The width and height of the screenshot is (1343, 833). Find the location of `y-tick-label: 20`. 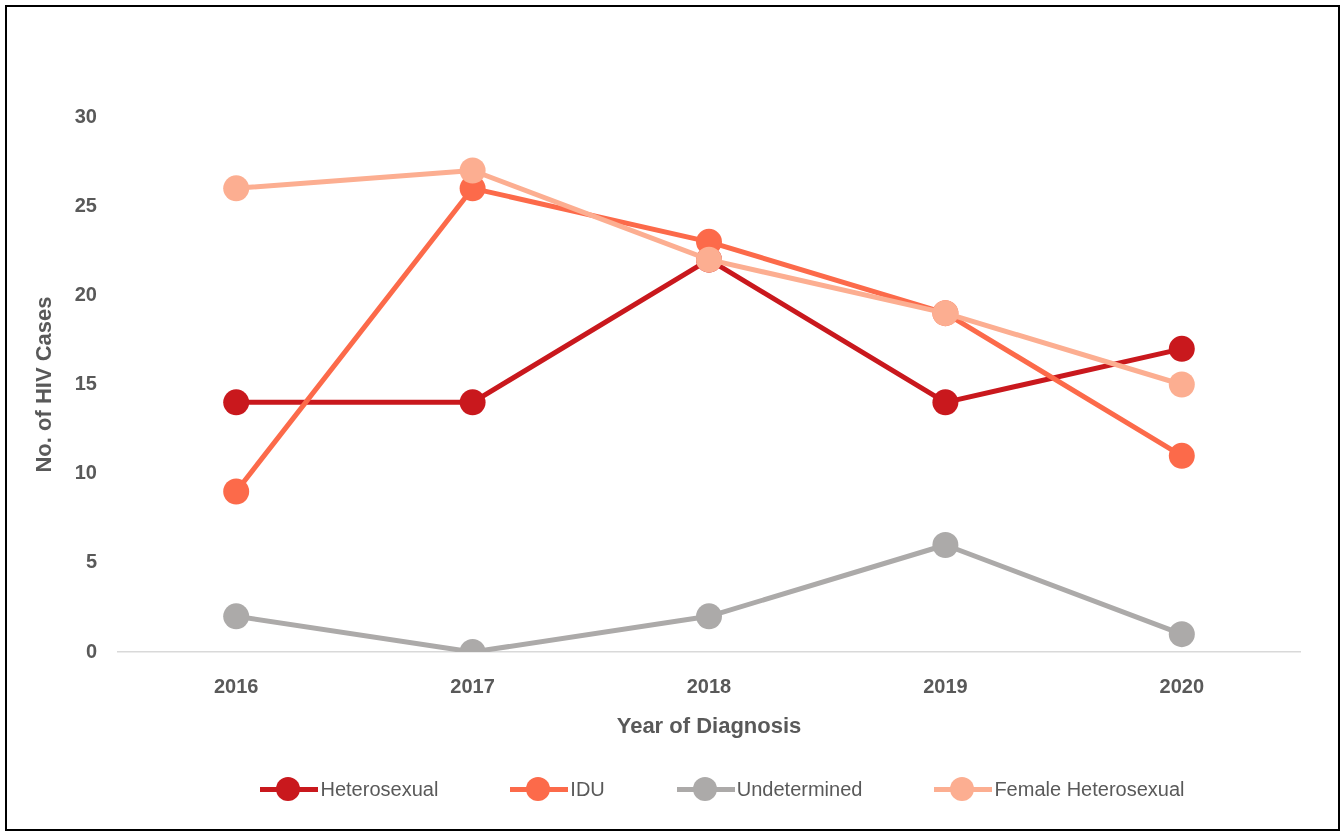

y-tick-label: 20 is located at coordinates (85, 293).